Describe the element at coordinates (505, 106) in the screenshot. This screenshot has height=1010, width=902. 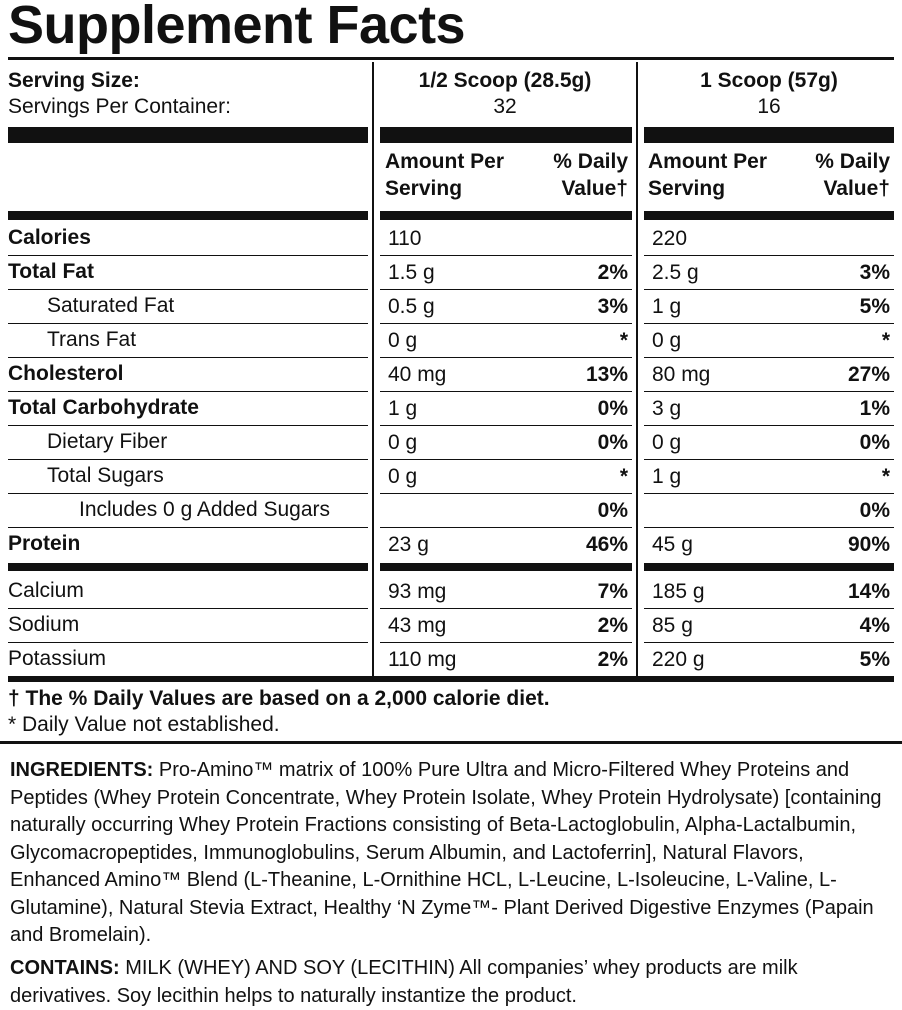
I see `servings: 32` at that location.